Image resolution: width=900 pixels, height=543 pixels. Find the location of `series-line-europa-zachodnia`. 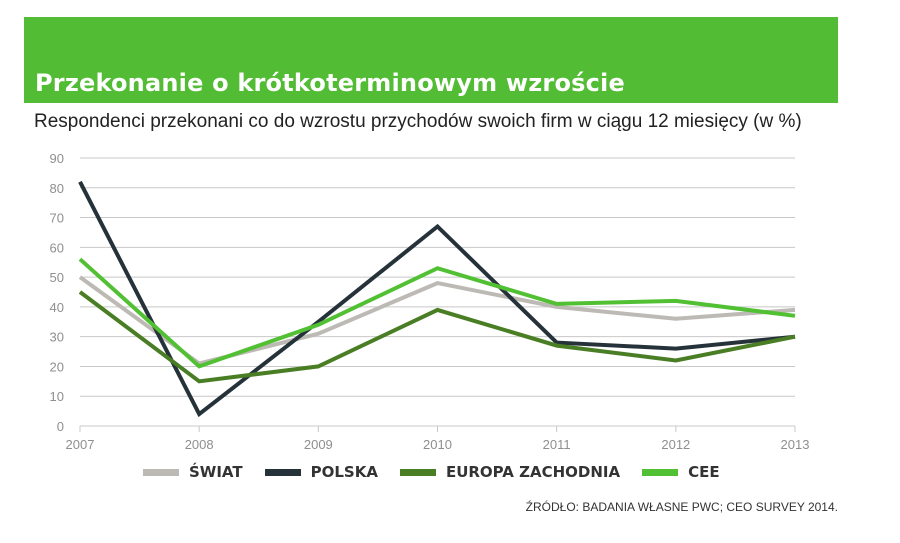

series-line-europa-zachodnia is located at coordinates (437, 337).